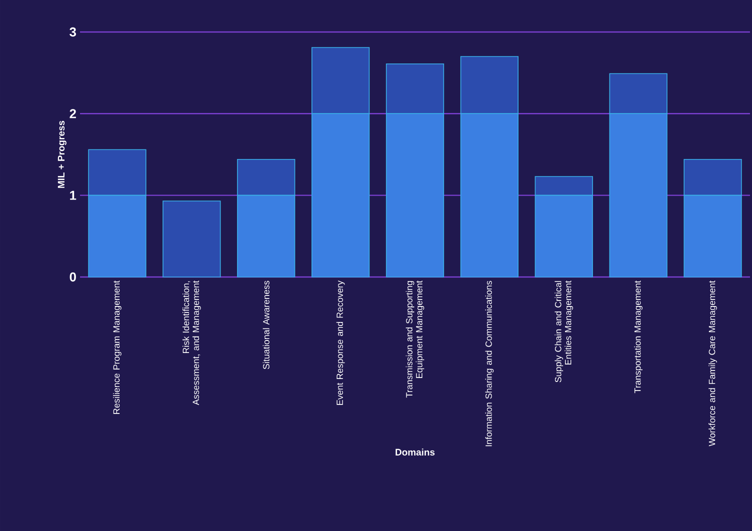  Describe the element at coordinates (73, 113) in the screenshot. I see `y-tick-label: 2` at that location.